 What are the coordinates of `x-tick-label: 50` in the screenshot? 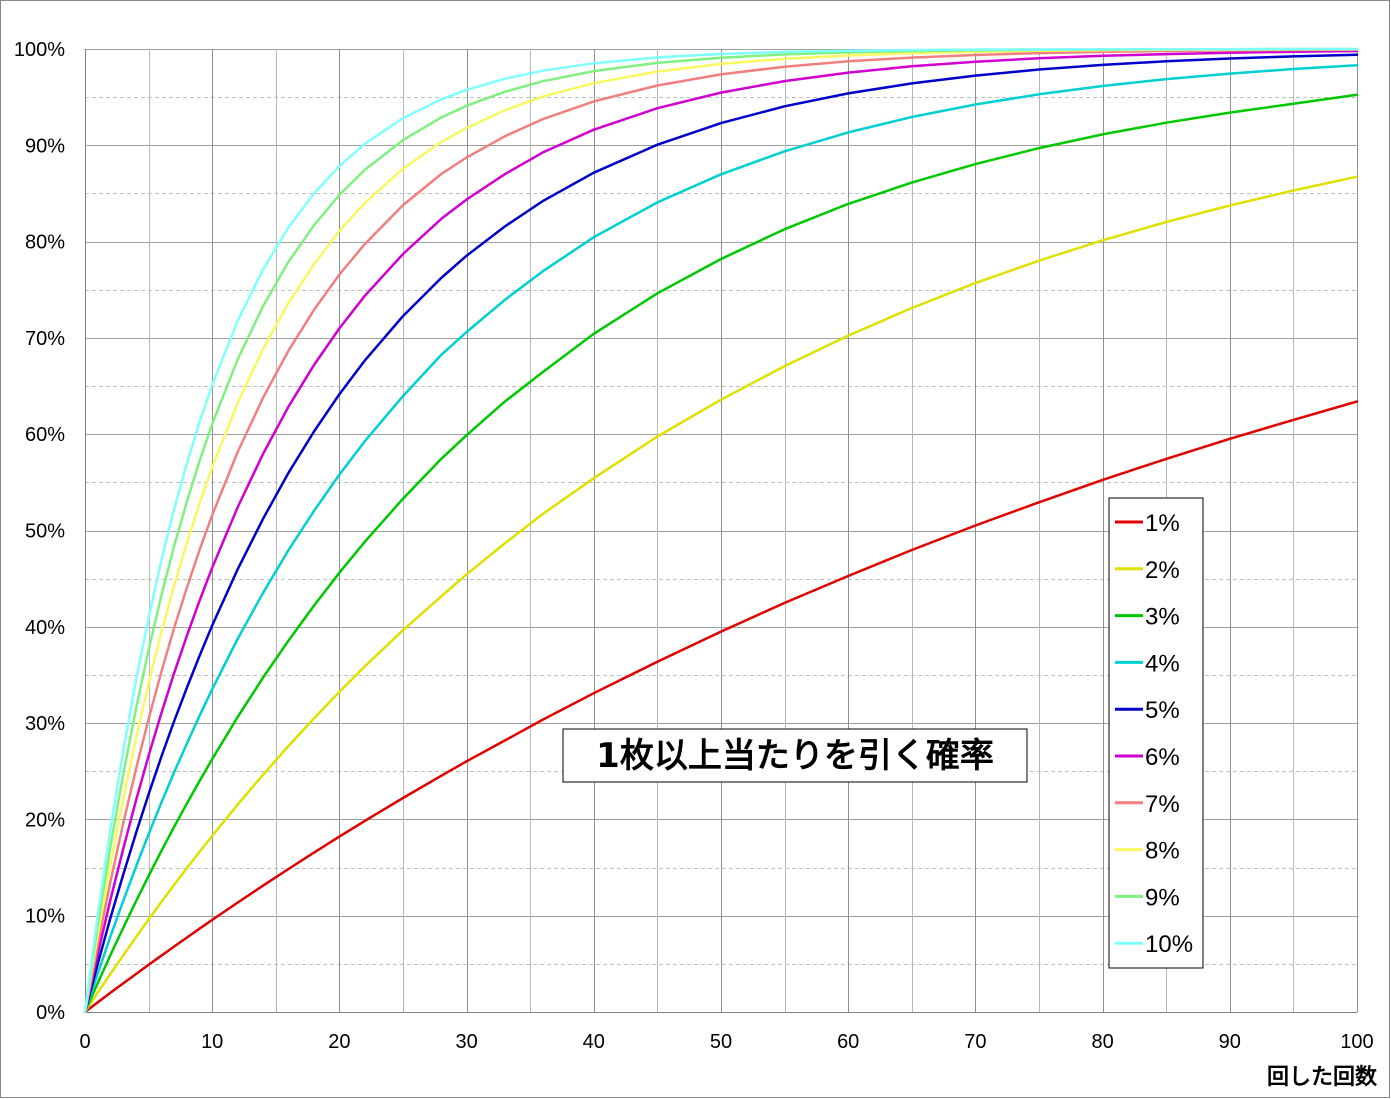 It's located at (721, 1042).